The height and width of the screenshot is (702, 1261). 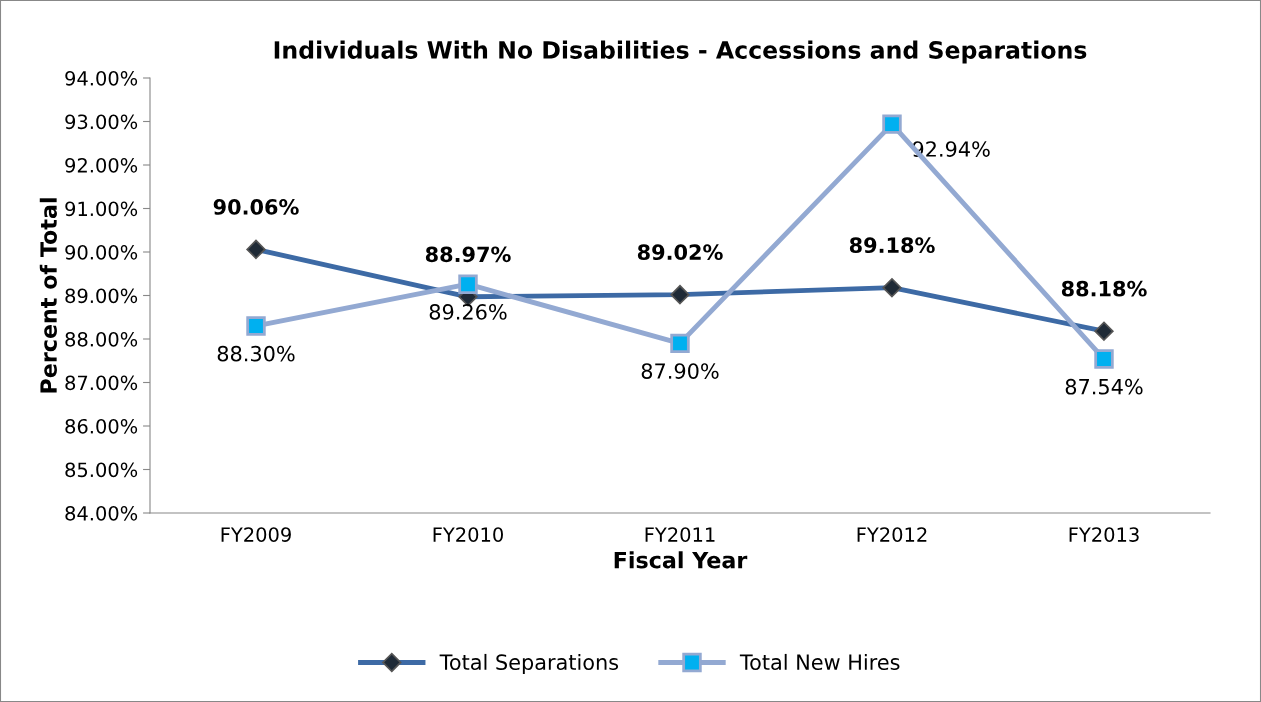 I want to click on y-tick-label: 84.00%, so click(x=101, y=513).